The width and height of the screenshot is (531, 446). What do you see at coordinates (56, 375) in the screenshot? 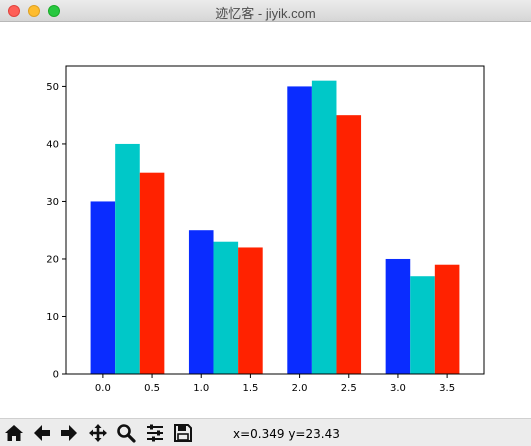
I see `y-tick-label: 0` at bounding box center [56, 375].